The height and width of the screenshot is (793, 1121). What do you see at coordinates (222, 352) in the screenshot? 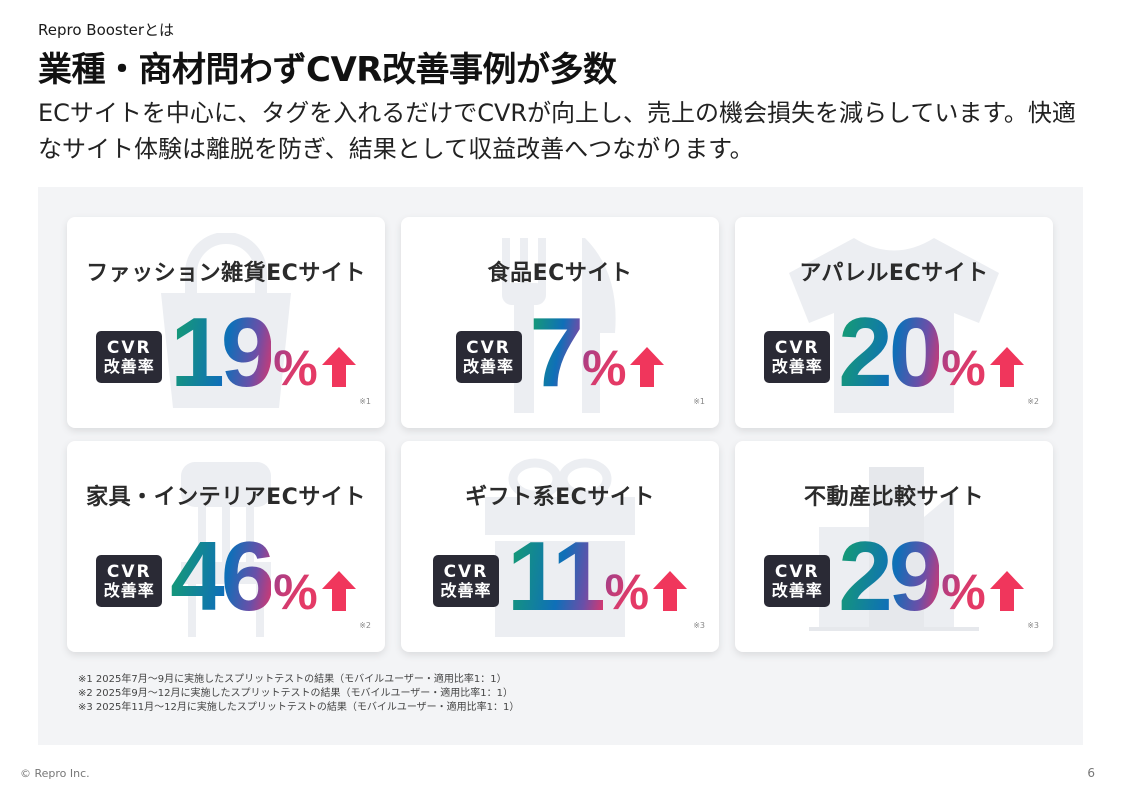
I see `cvr-value: 19` at bounding box center [222, 352].